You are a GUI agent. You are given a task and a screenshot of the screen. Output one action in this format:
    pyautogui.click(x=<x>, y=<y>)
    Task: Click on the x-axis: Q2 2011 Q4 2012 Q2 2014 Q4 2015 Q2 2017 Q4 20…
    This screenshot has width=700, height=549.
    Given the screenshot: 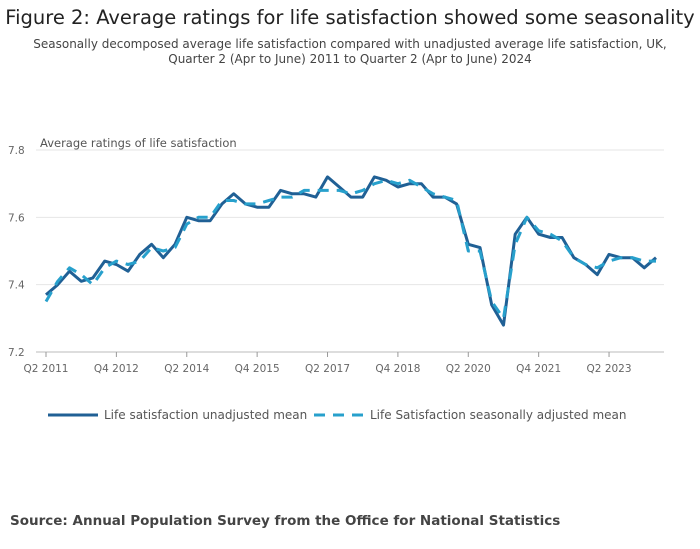 What is the action you would take?
    pyautogui.click(x=327, y=363)
    